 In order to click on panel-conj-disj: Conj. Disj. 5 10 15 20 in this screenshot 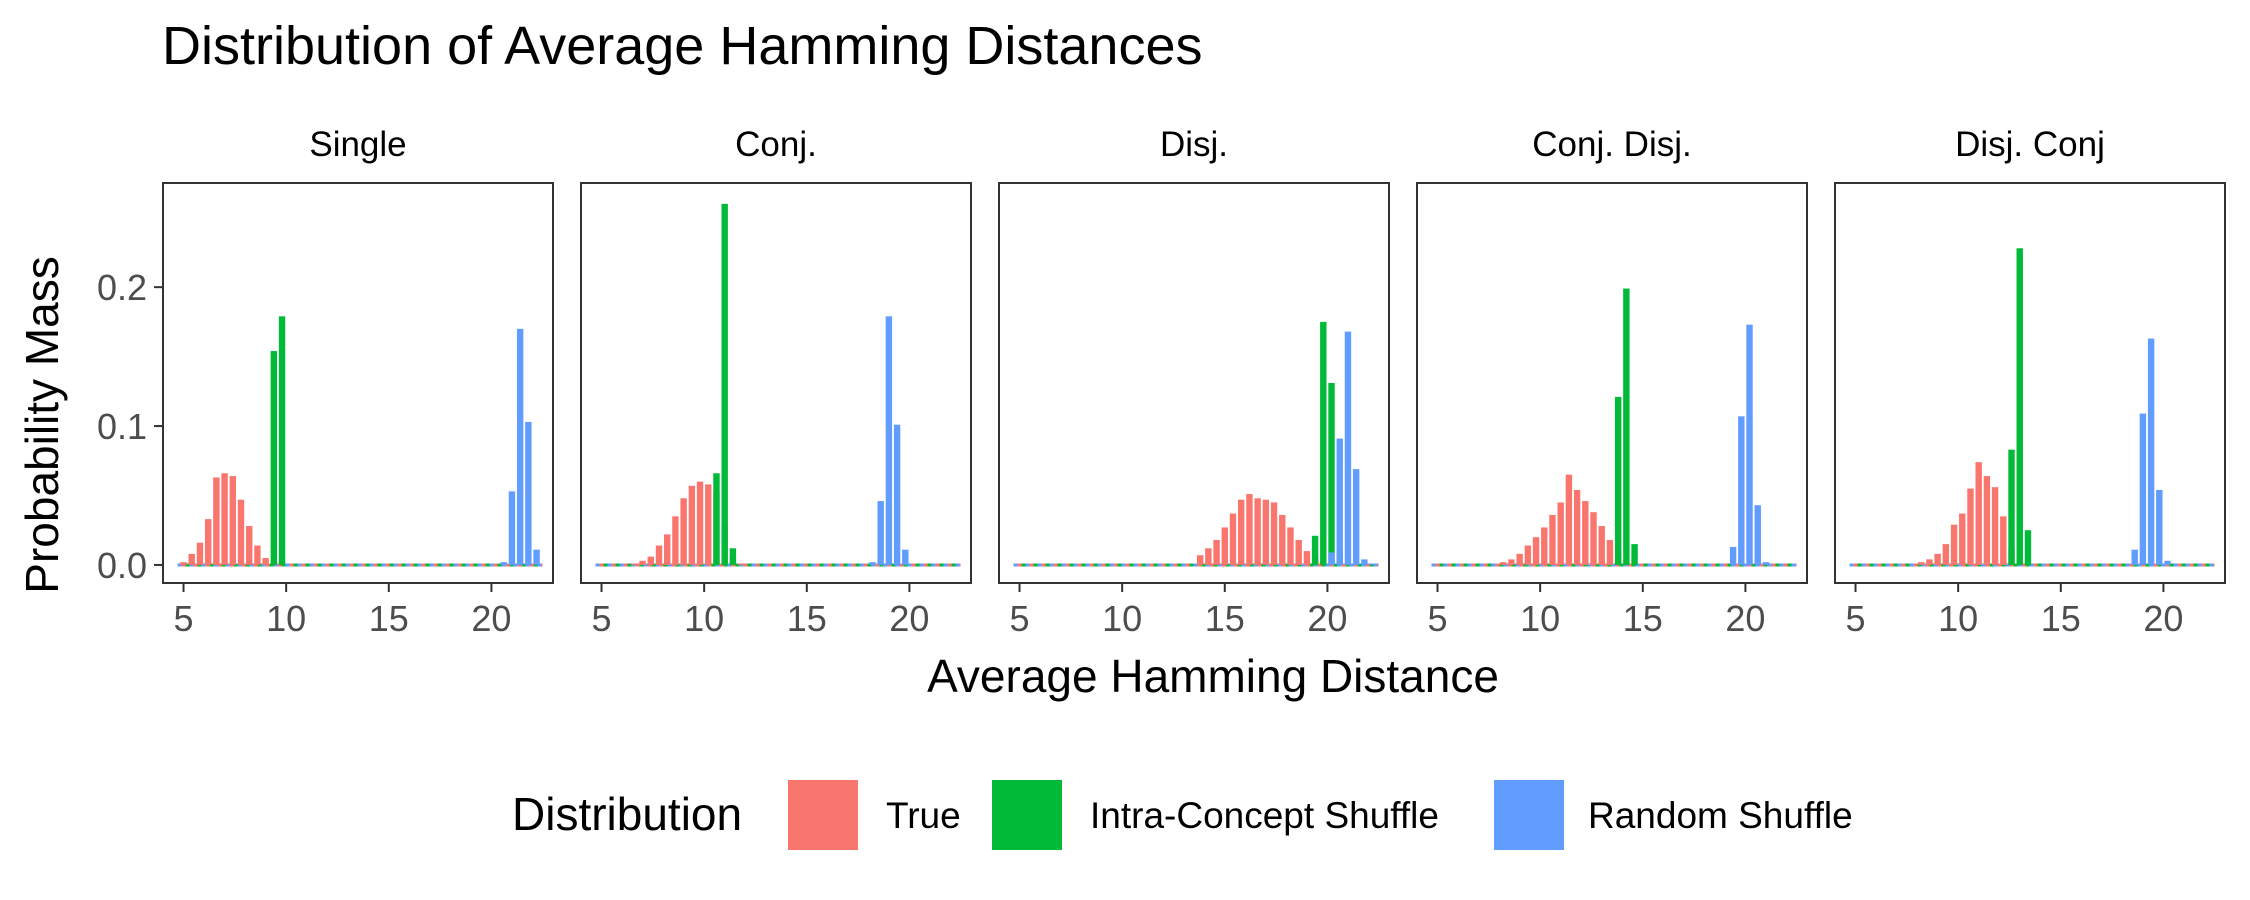, I will do `click(1612, 382)`.